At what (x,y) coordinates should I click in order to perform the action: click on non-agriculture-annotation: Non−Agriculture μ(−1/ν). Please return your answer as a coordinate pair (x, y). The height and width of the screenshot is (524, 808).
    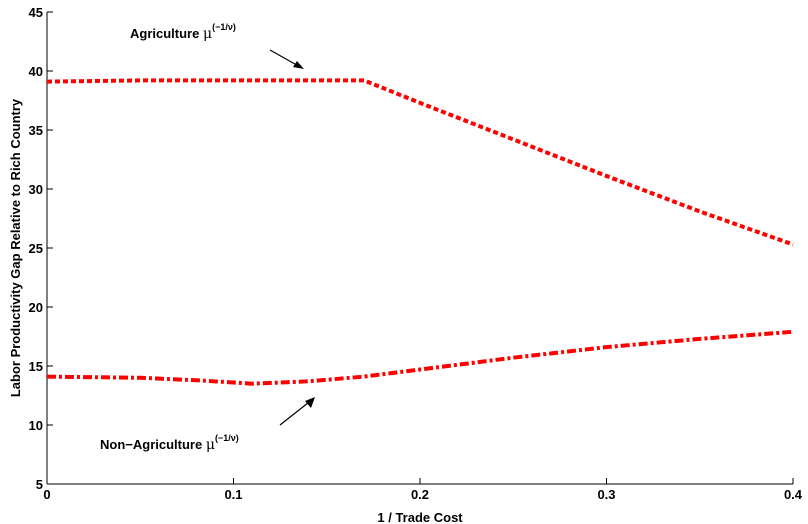
    Looking at the image, I should click on (207, 425).